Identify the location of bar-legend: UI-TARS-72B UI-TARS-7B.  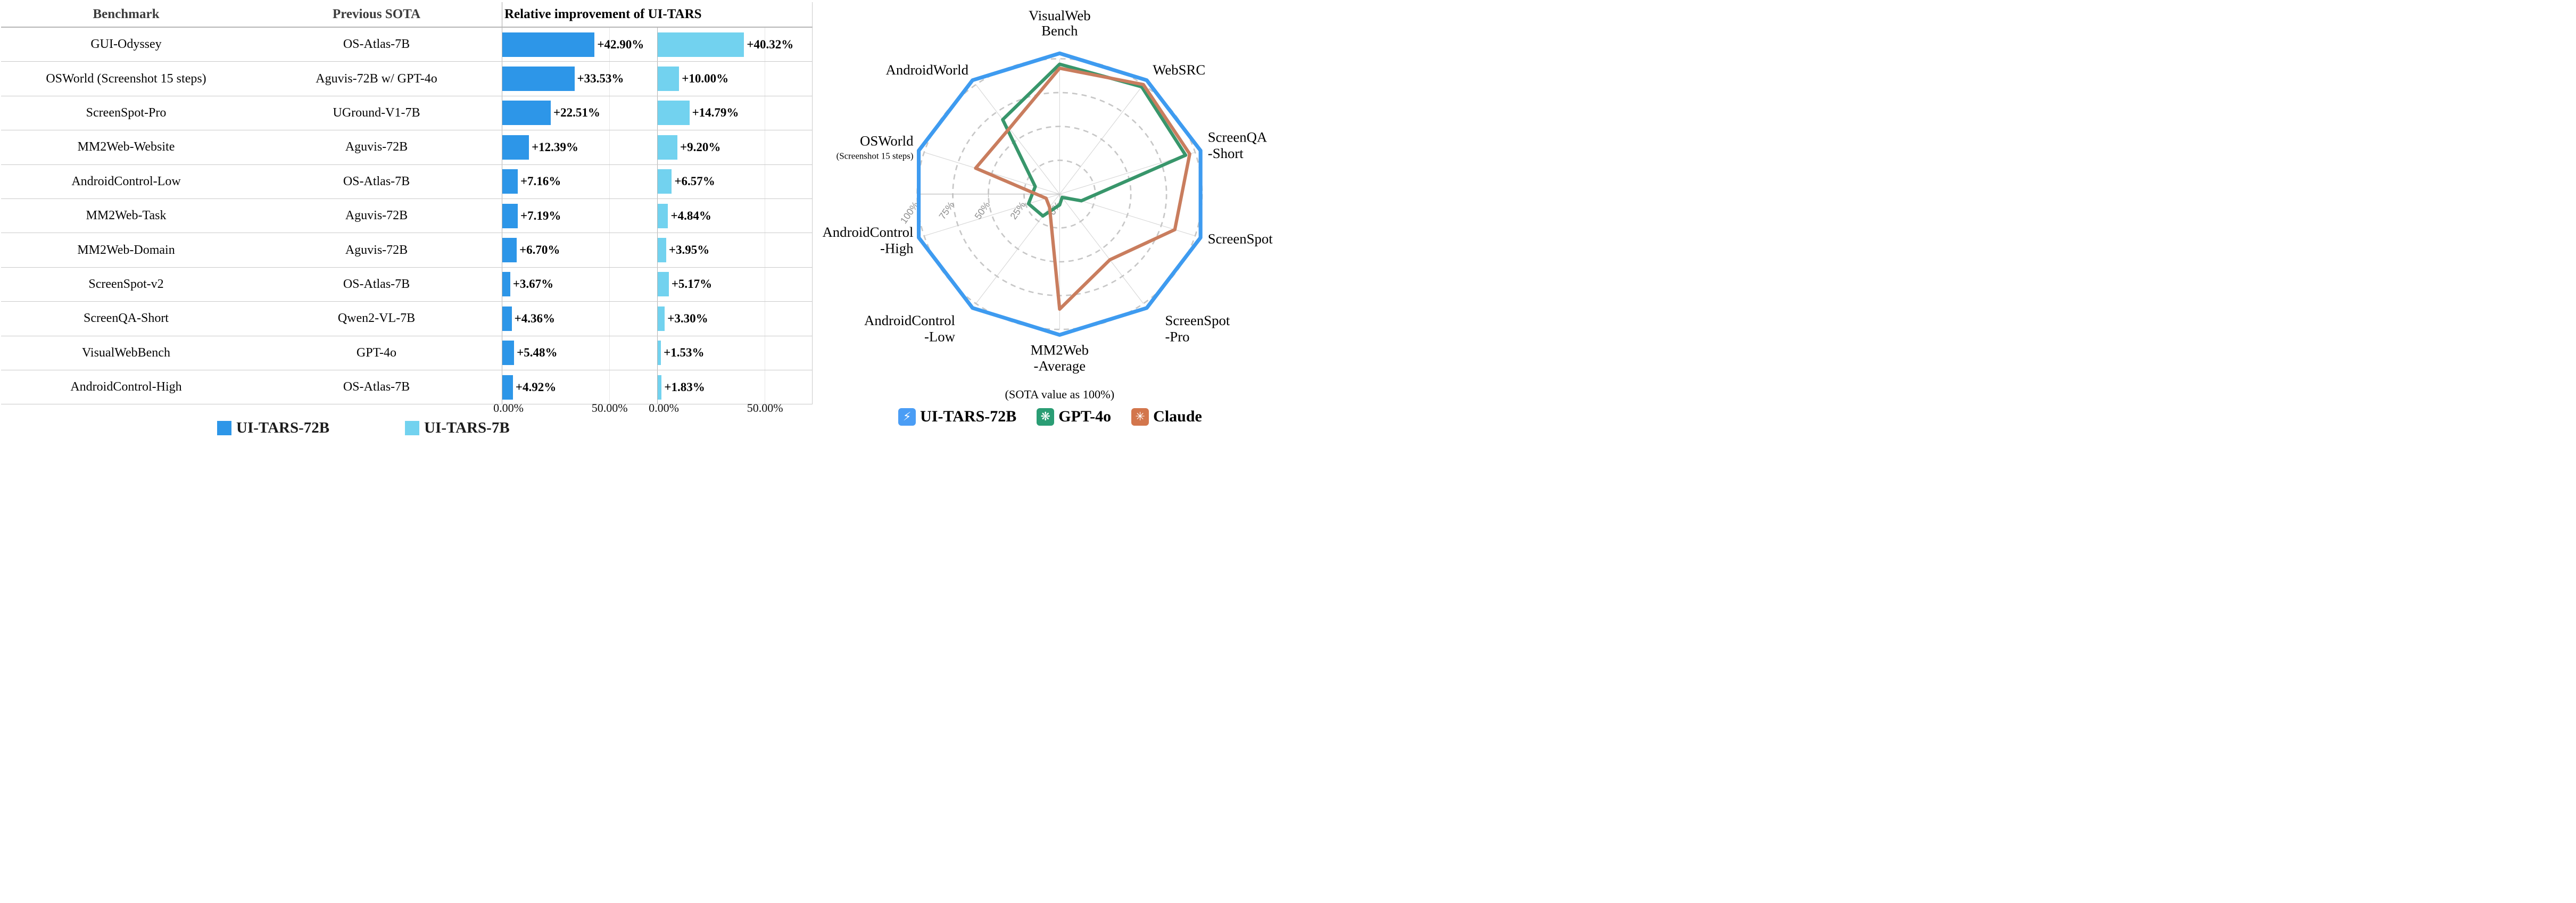
(363, 428).